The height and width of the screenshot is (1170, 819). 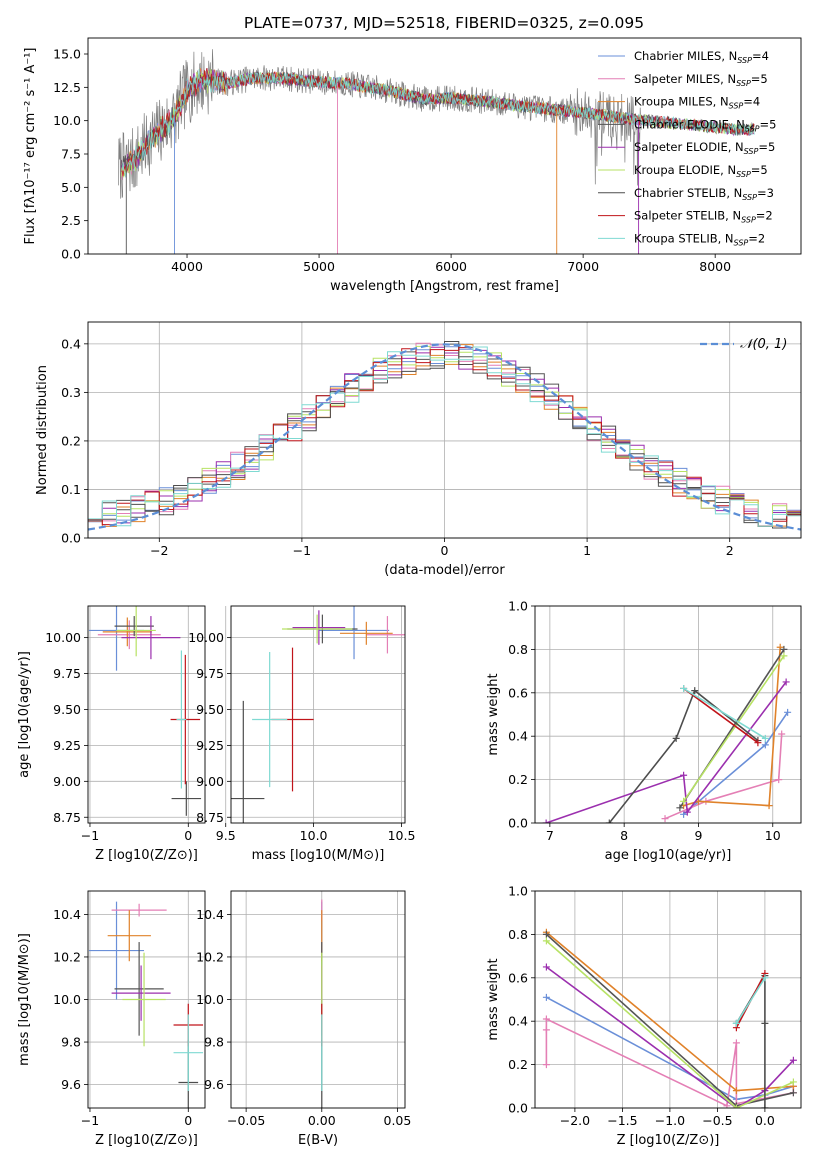 What do you see at coordinates (765, 193) in the screenshot?
I see `legend-value: =3` at bounding box center [765, 193].